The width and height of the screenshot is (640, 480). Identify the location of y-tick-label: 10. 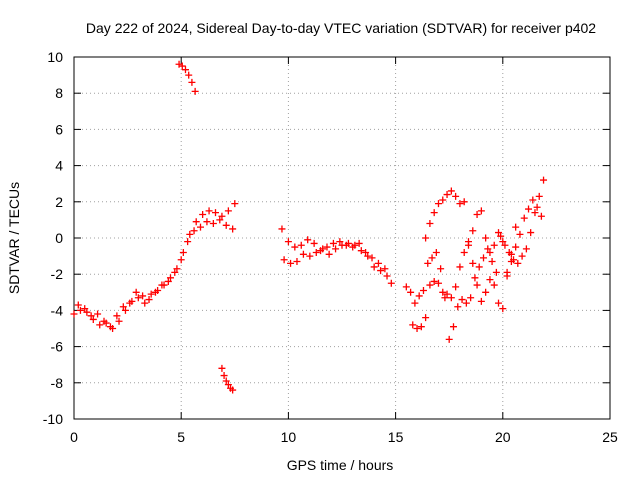
(55, 57).